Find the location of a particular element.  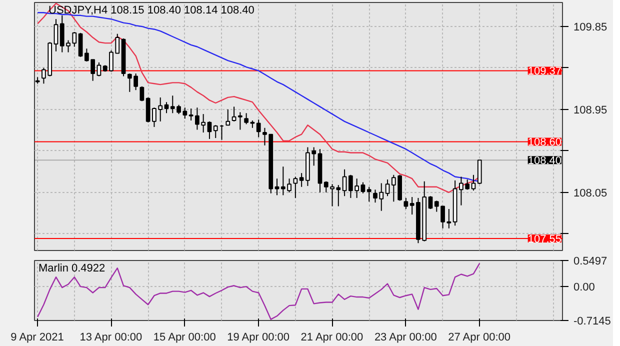

y-tick-label: 0.00 is located at coordinates (584, 288).